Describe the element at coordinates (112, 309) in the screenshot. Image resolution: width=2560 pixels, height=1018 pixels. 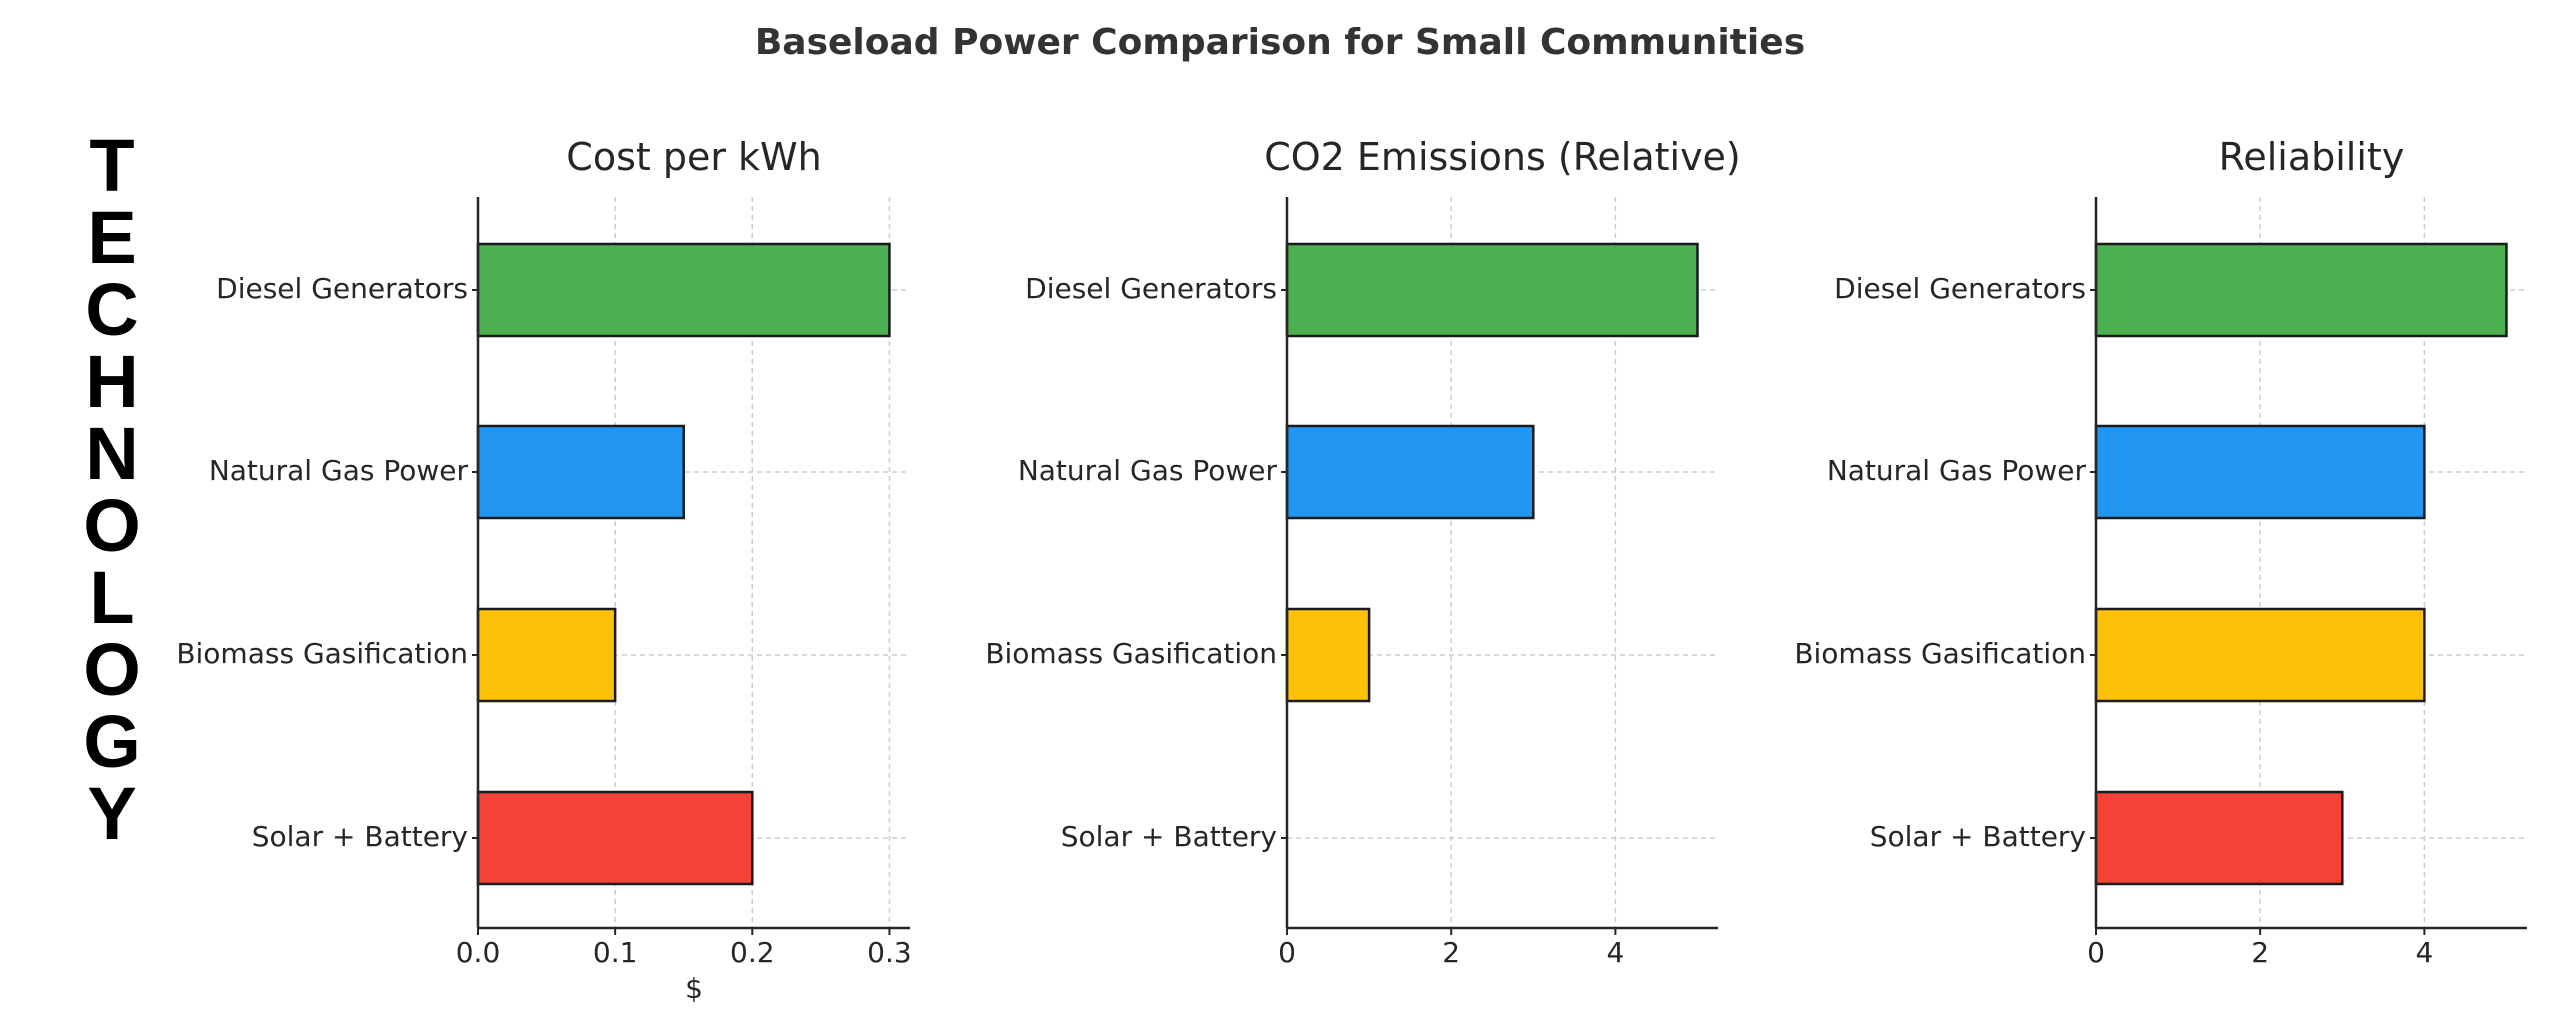
I see `side-label-letter: C` at that location.